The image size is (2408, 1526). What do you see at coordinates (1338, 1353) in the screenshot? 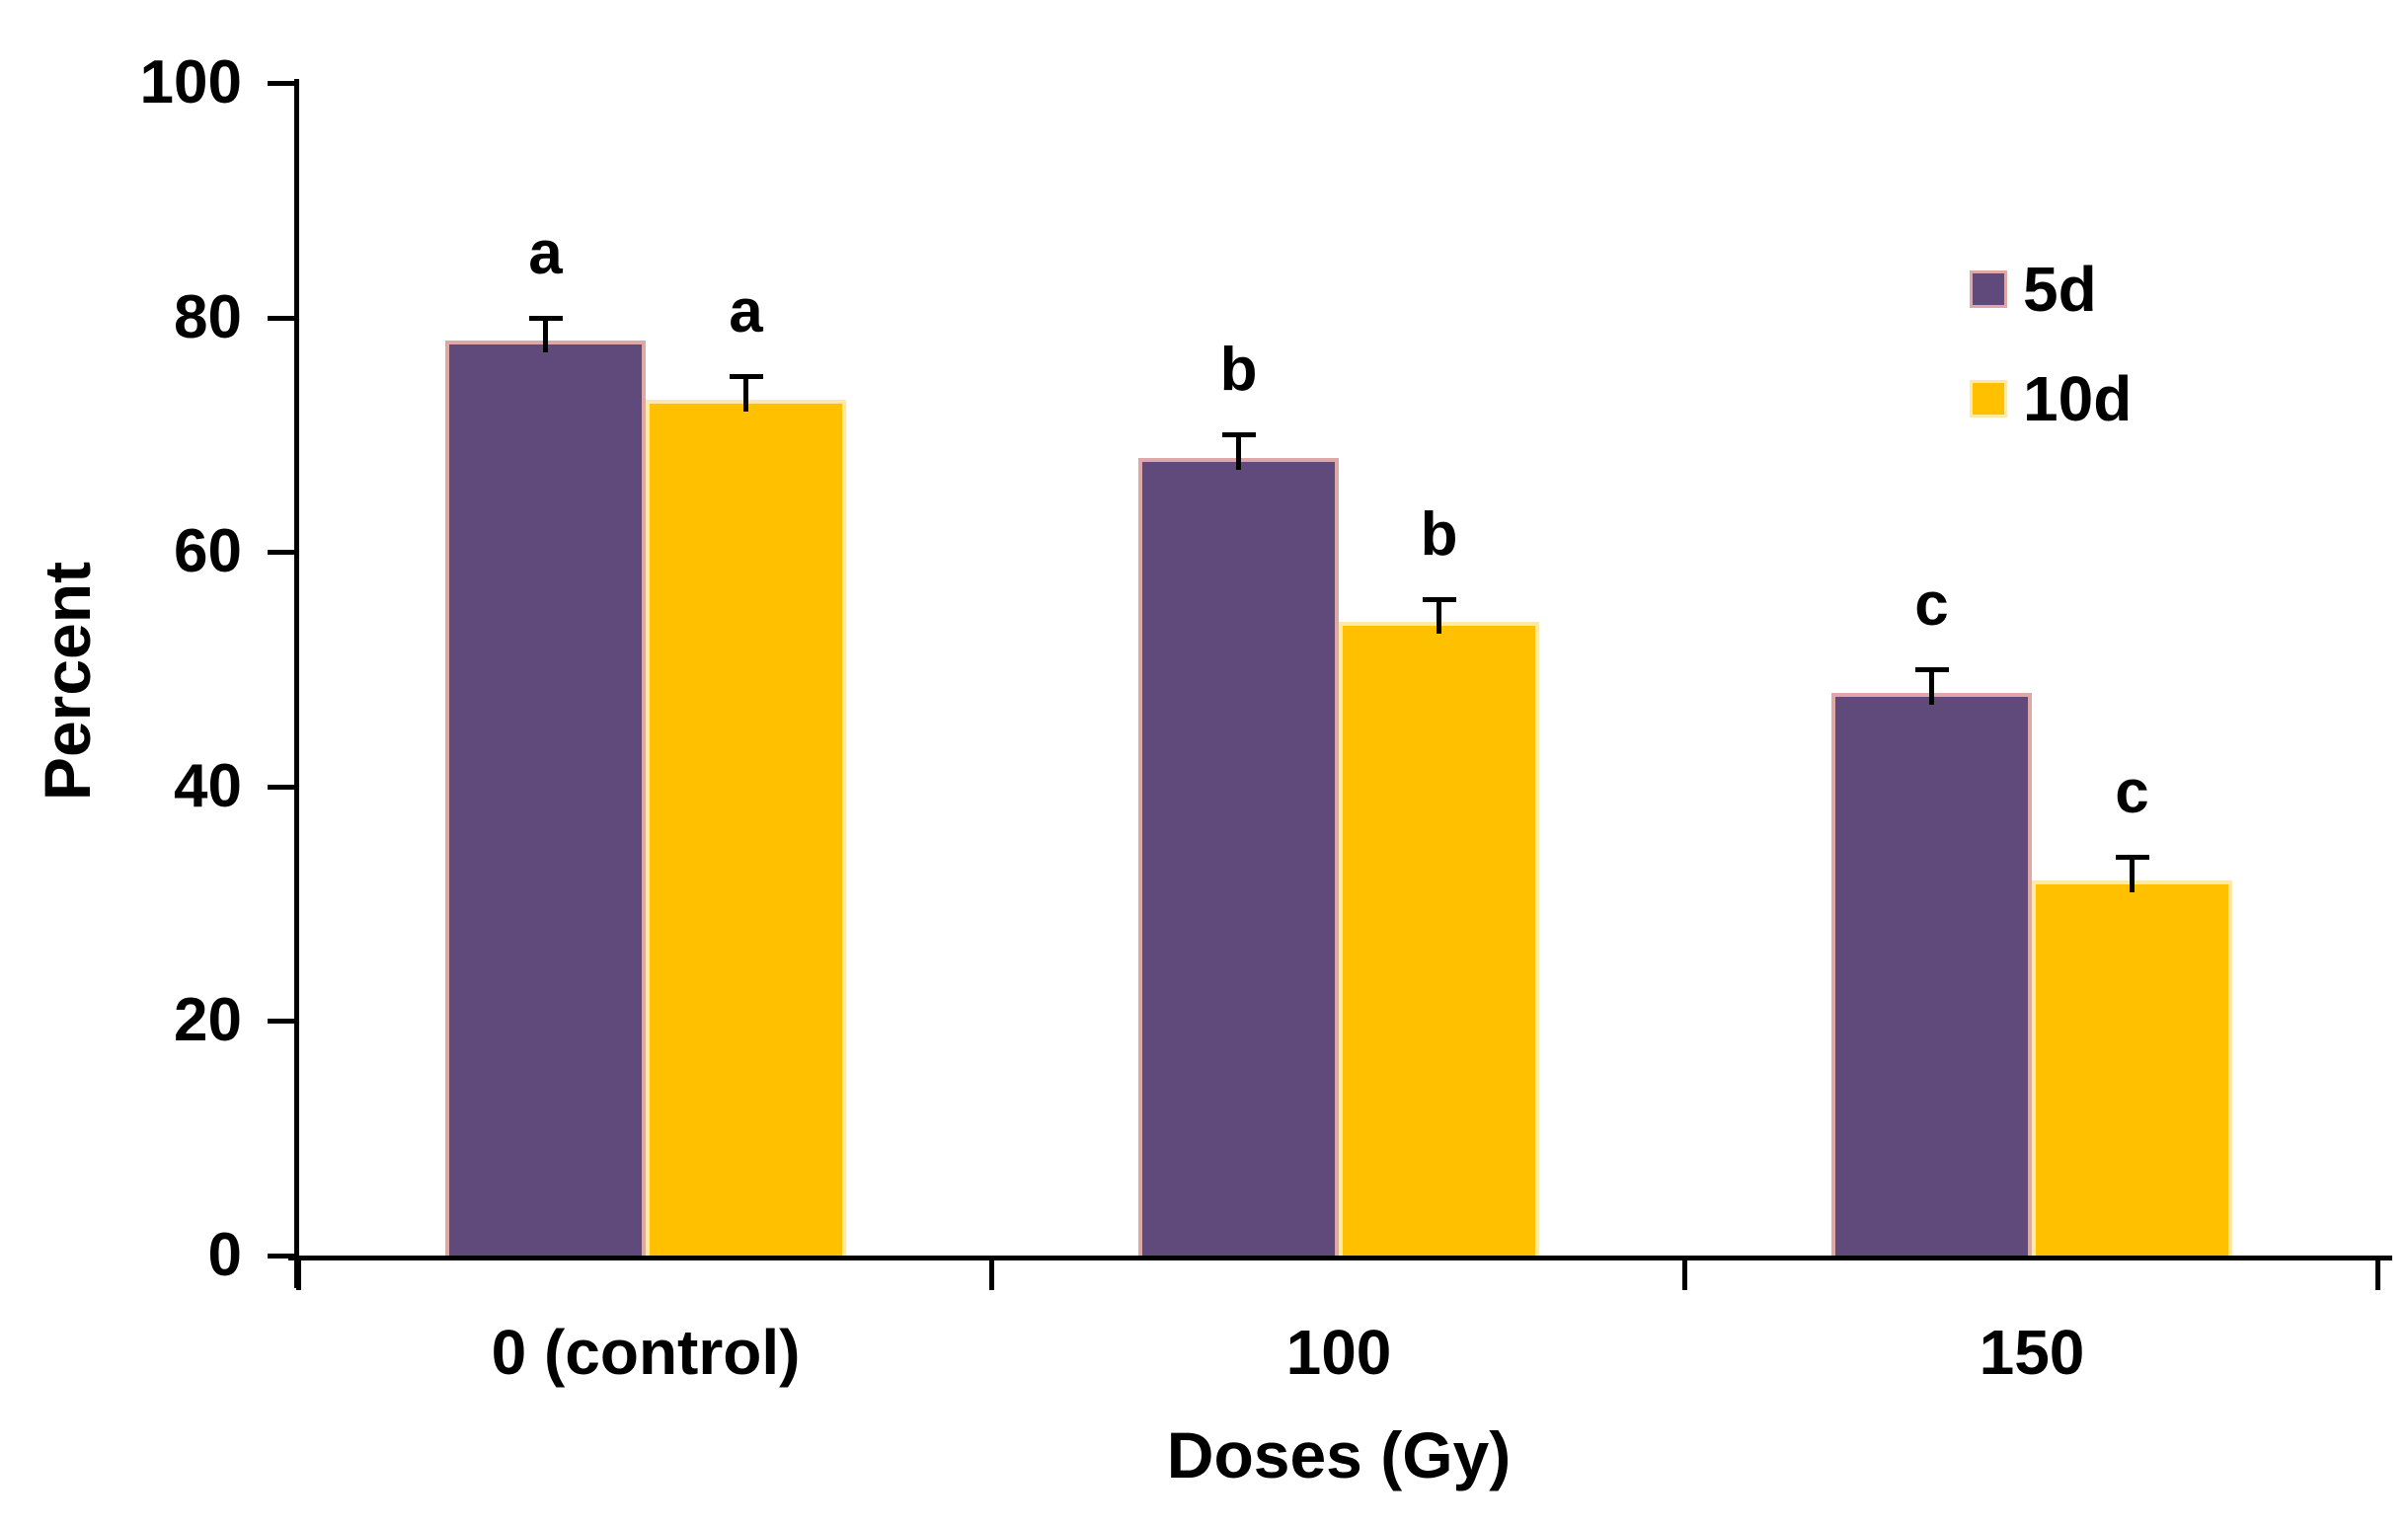
I see `x-category-label: 100` at bounding box center [1338, 1353].